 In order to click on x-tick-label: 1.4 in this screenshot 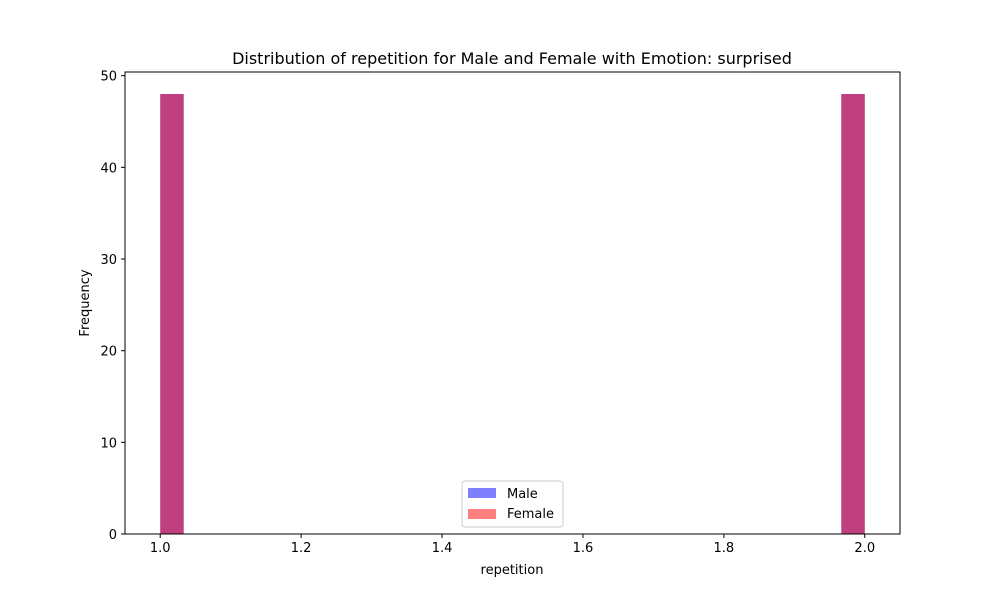, I will do `click(442, 548)`.